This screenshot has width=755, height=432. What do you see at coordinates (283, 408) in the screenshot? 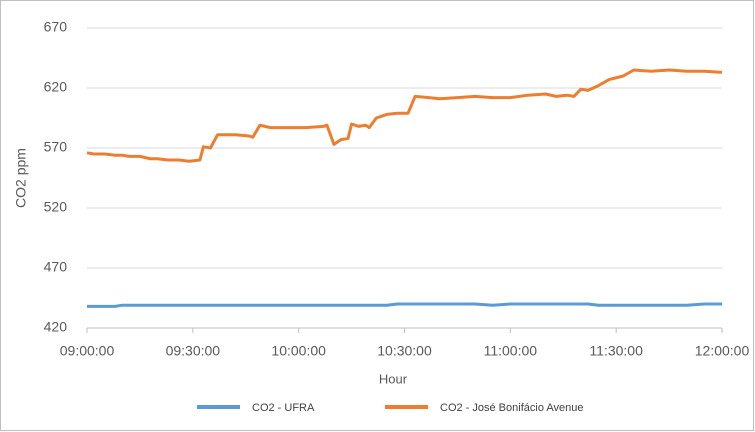
I see `legend-text: CO2 - UFRA` at bounding box center [283, 408].